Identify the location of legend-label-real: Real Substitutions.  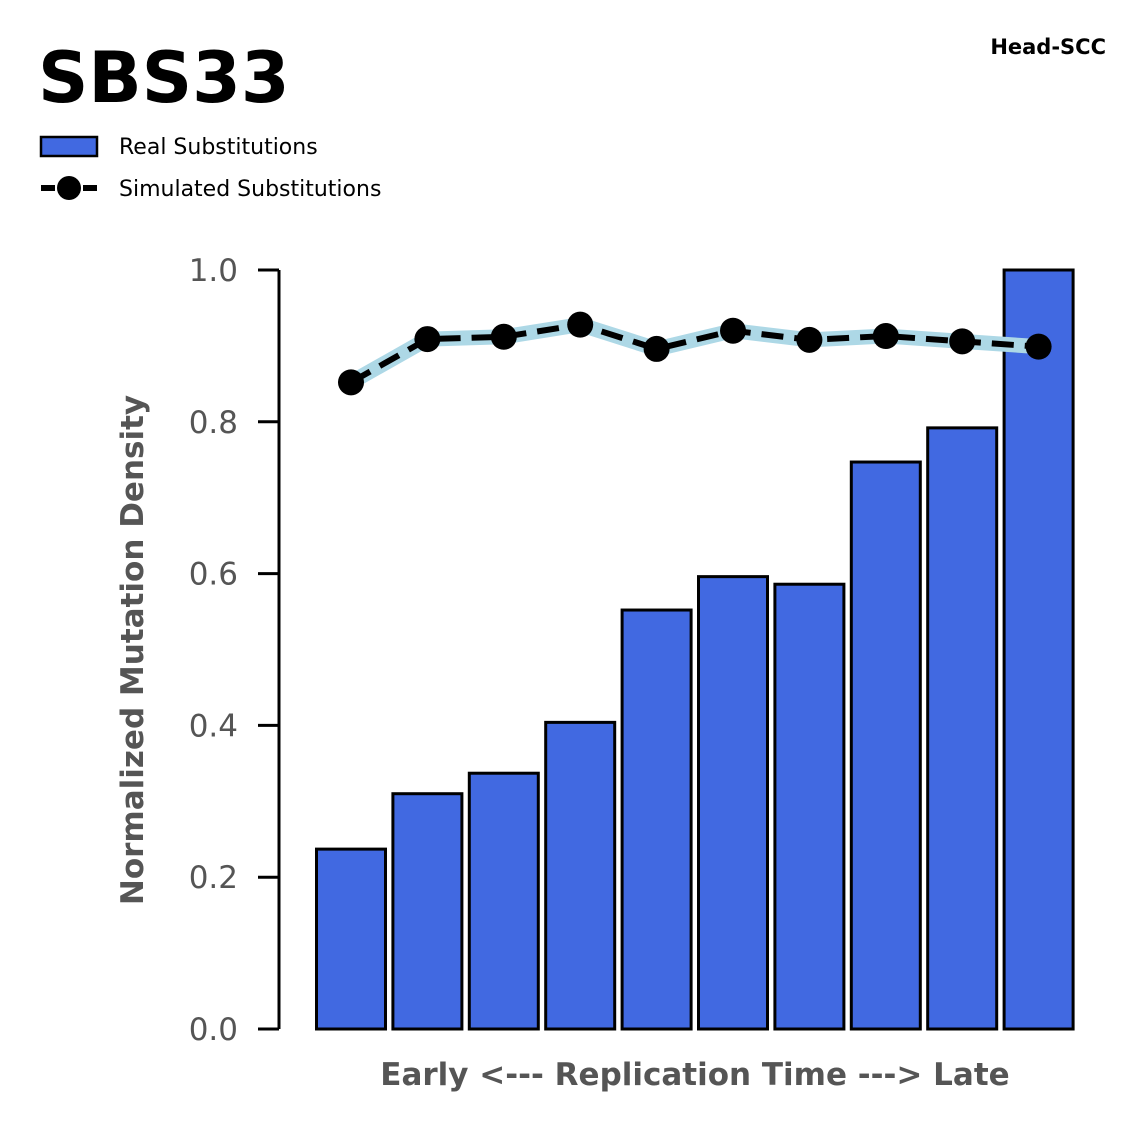
(218, 147).